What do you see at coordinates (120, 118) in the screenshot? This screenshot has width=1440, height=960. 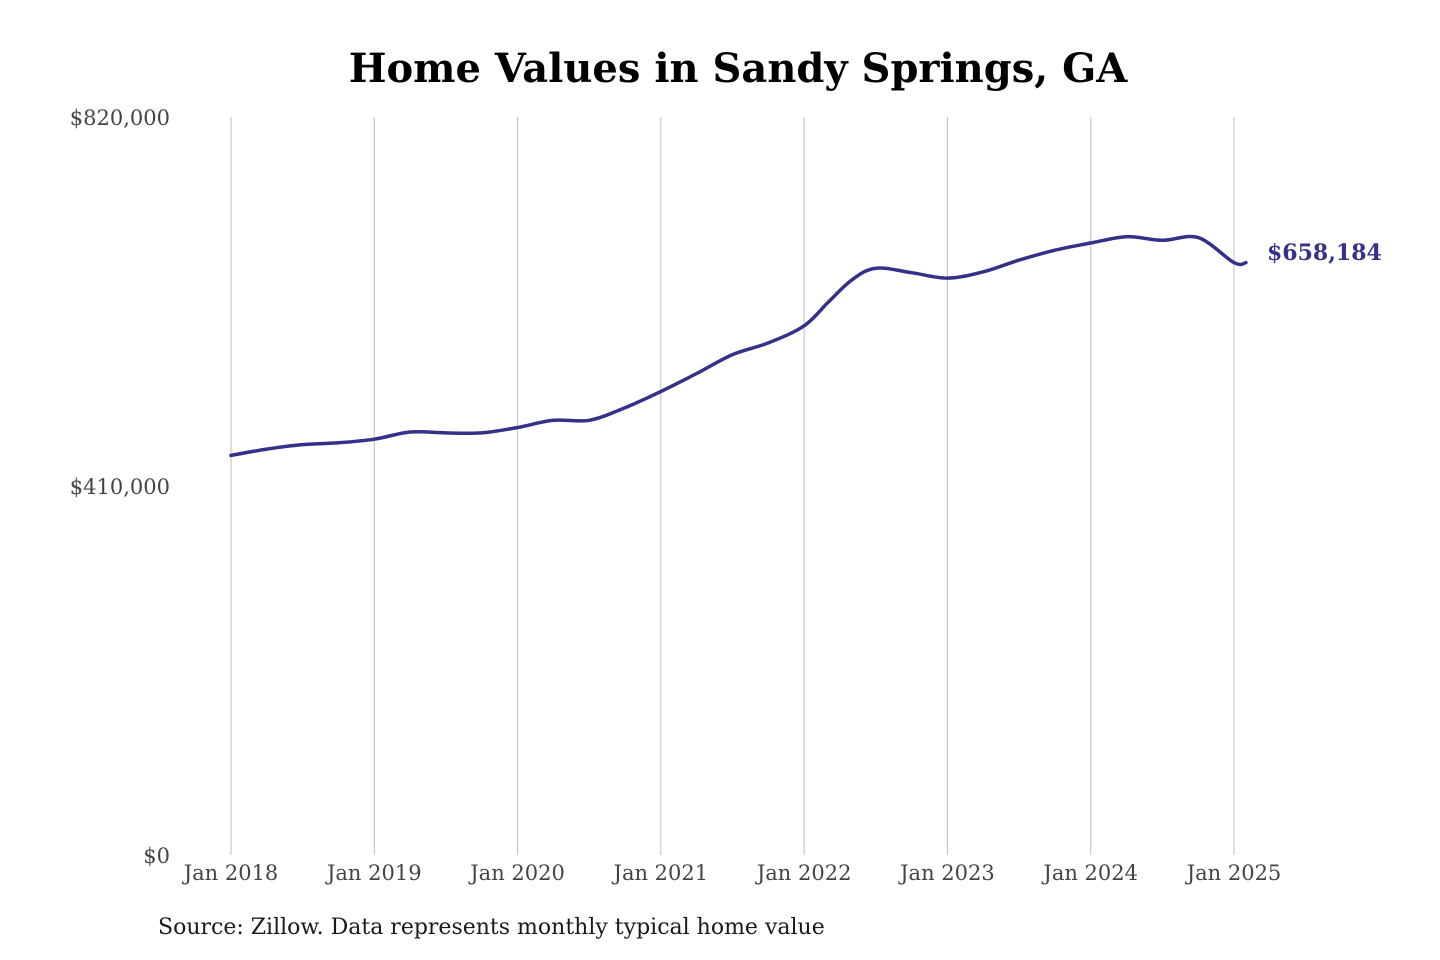 I see `y-tick-label: $820,000` at bounding box center [120, 118].